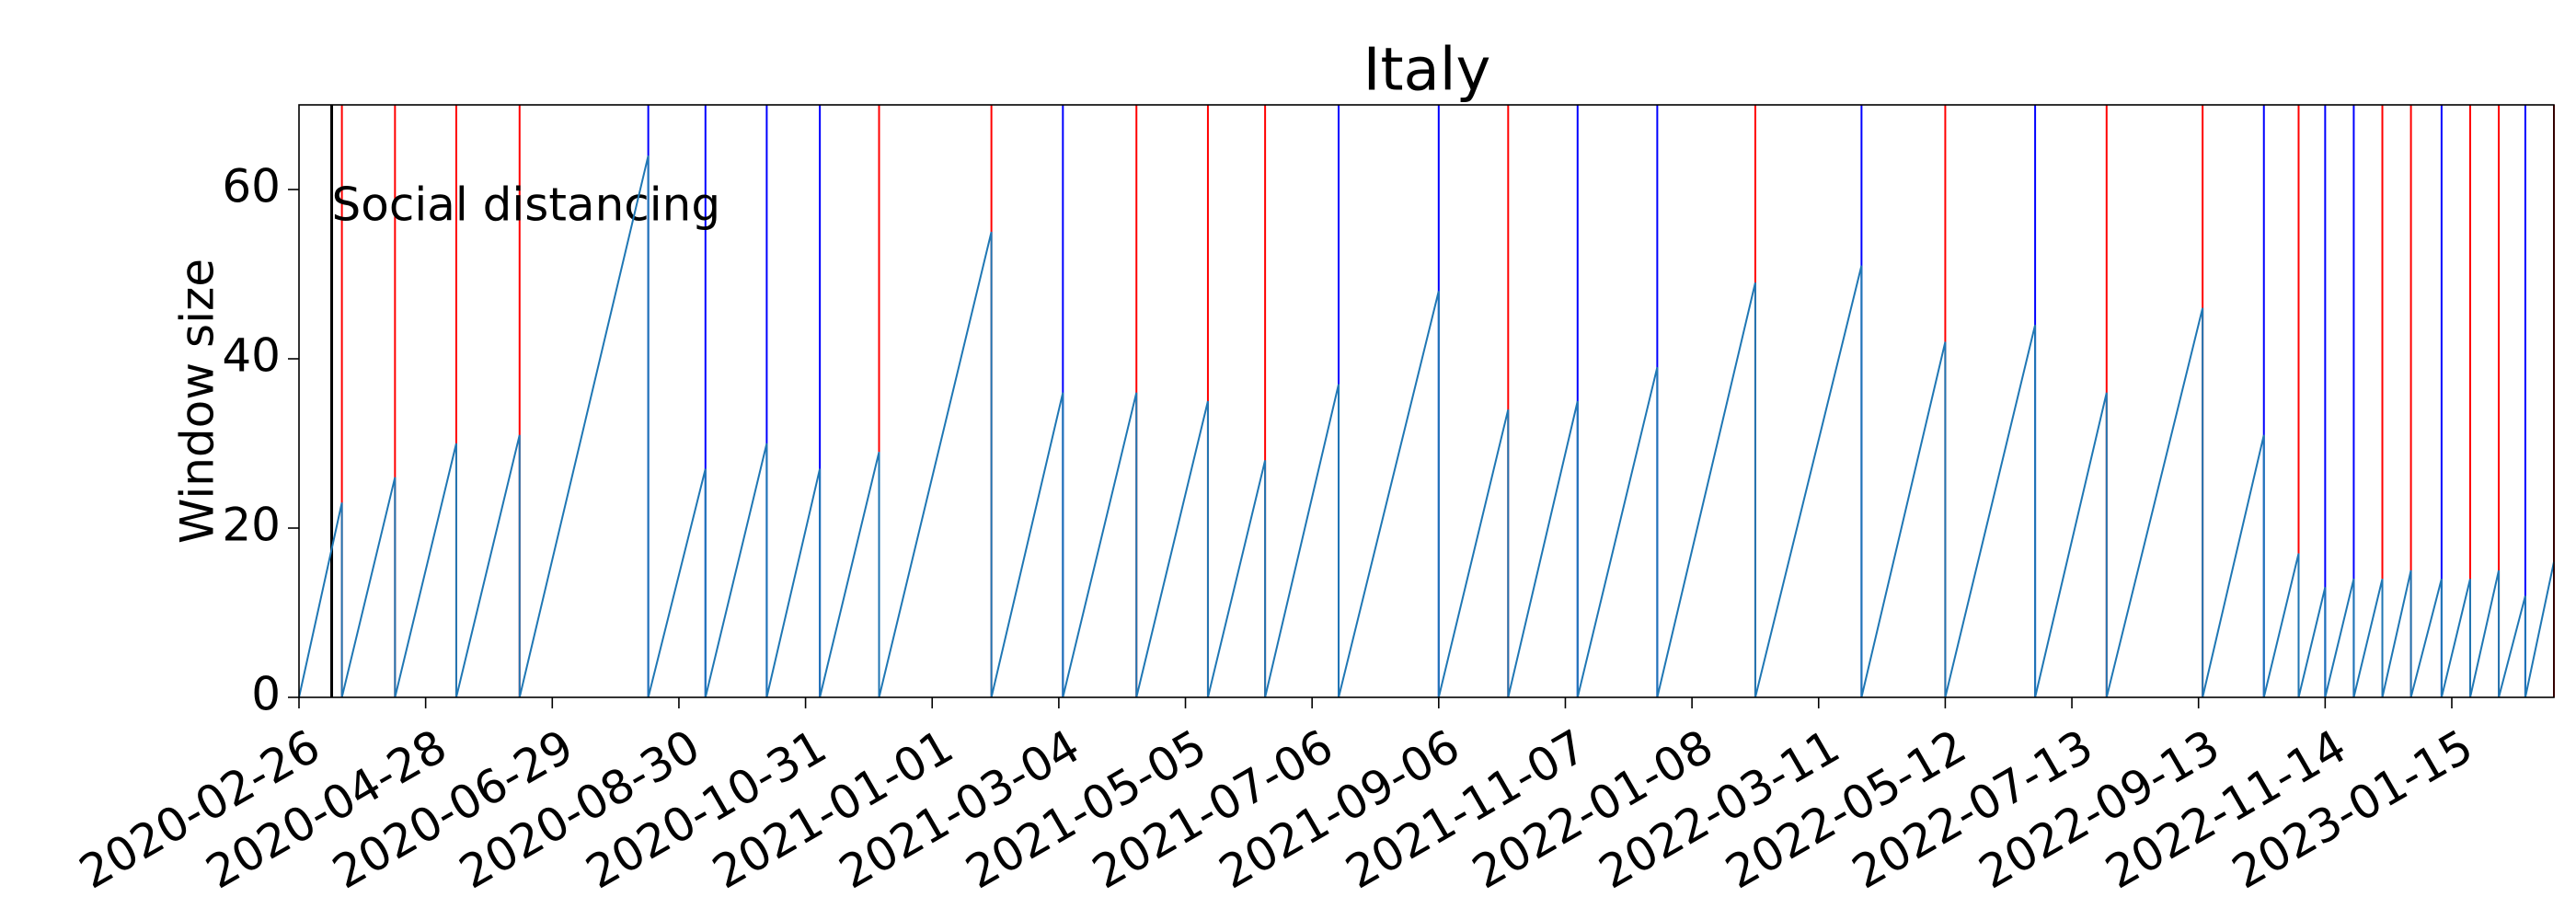  I want to click on y-tick-label: 0, so click(266, 694).